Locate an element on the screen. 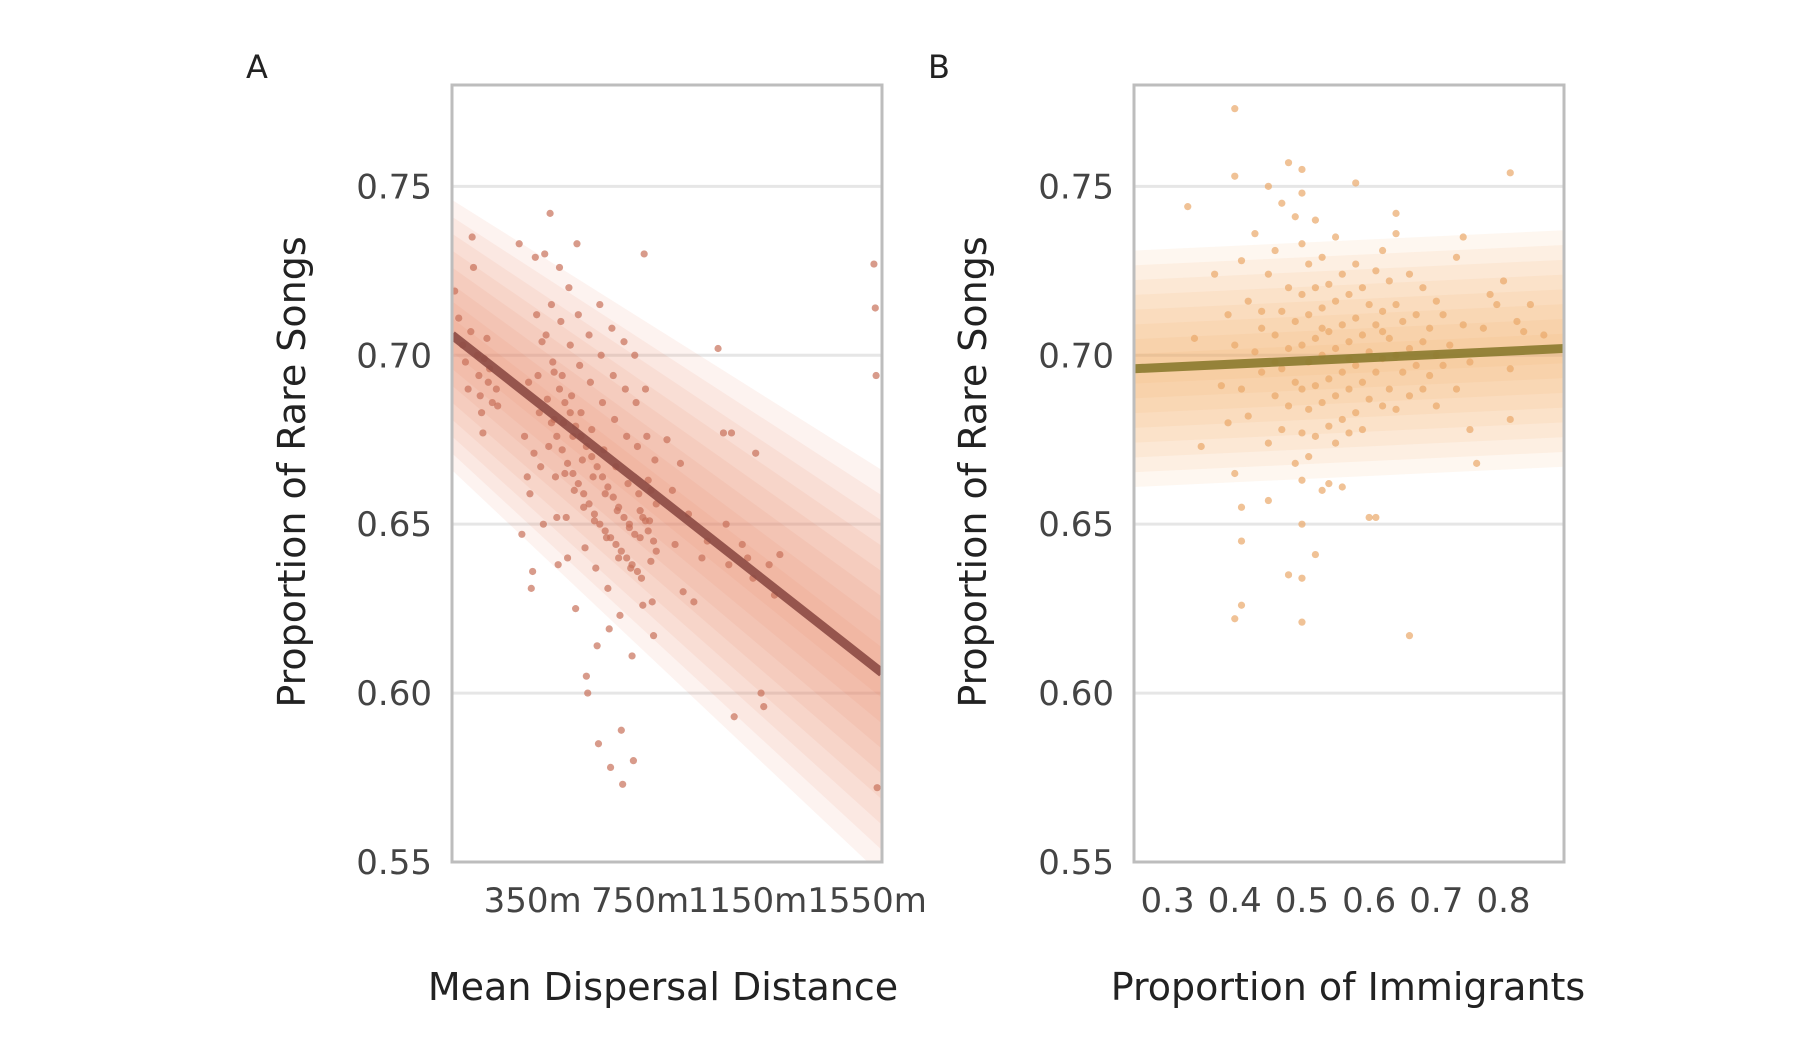 The image size is (1800, 1050). panel-a-x-tick-label: 350m is located at coordinates (533, 901).